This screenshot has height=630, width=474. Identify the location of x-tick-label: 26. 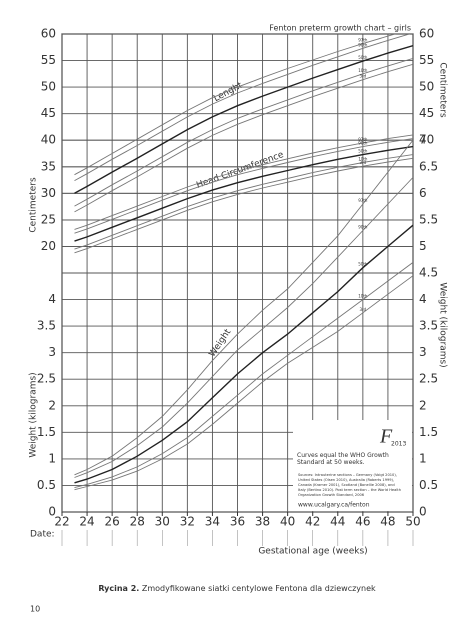
(112, 522).